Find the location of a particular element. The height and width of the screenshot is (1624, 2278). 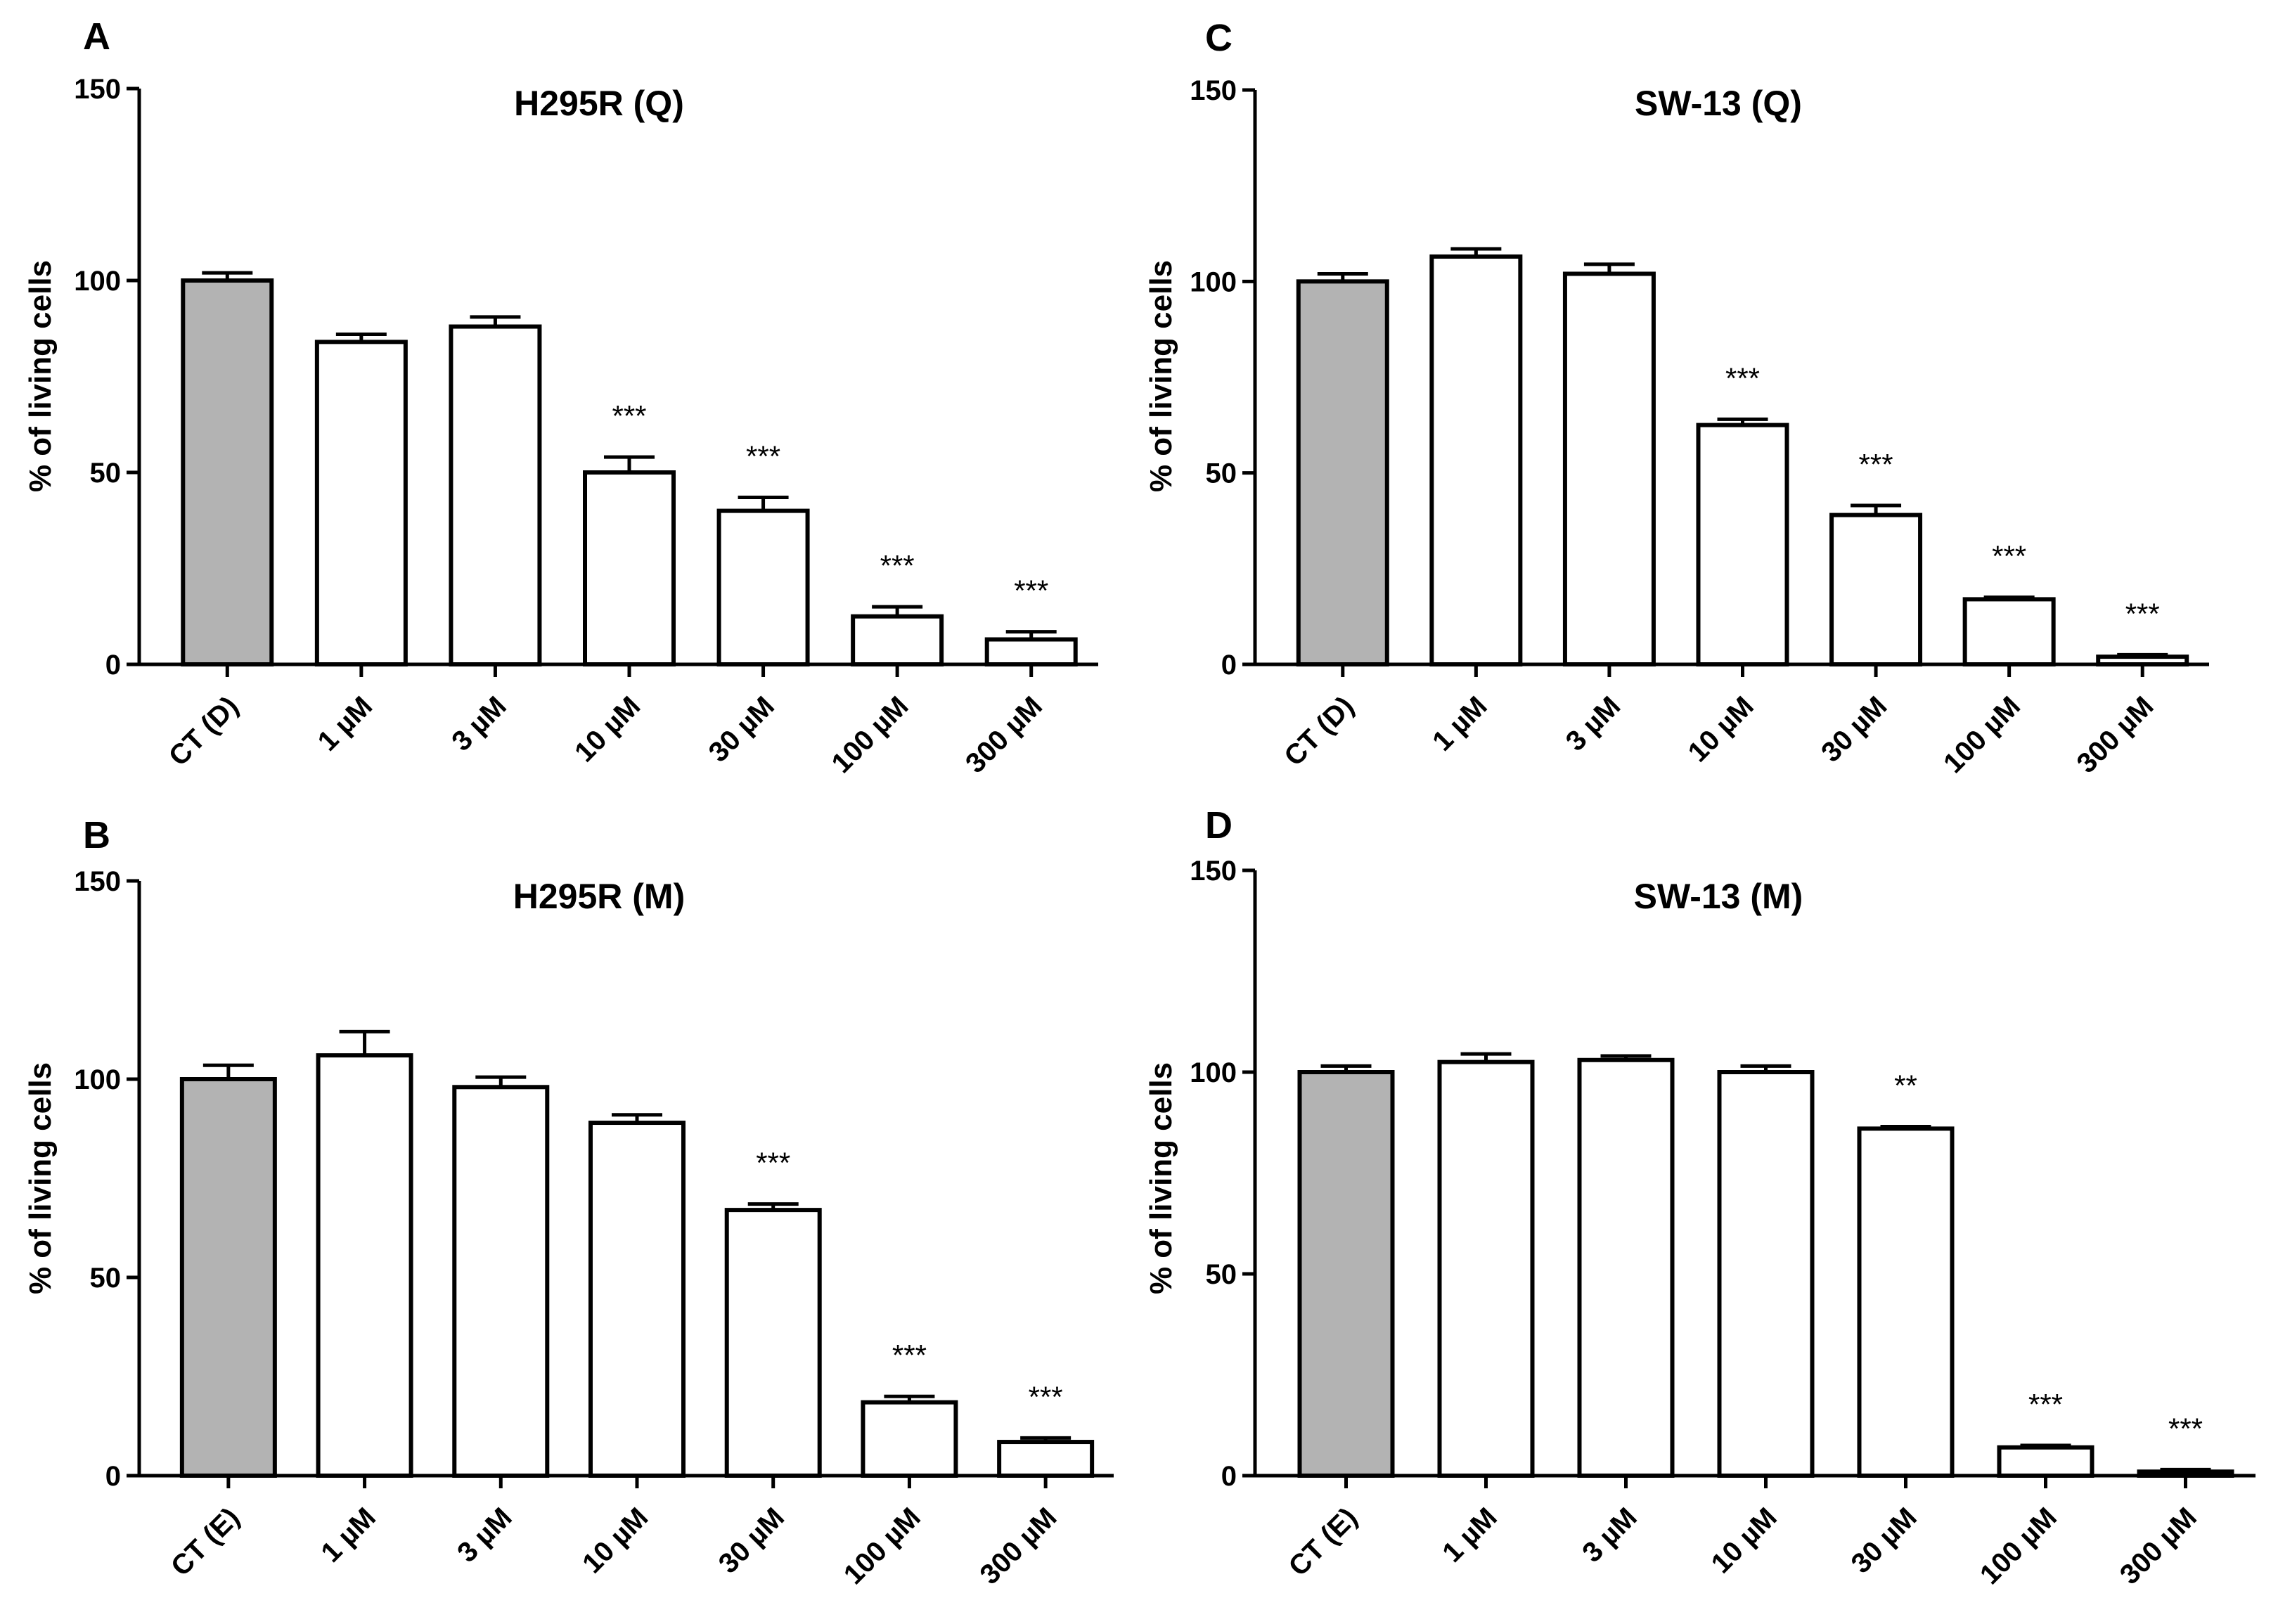

panel-c-x-tick-label: 100 µM is located at coordinates (1982, 734).